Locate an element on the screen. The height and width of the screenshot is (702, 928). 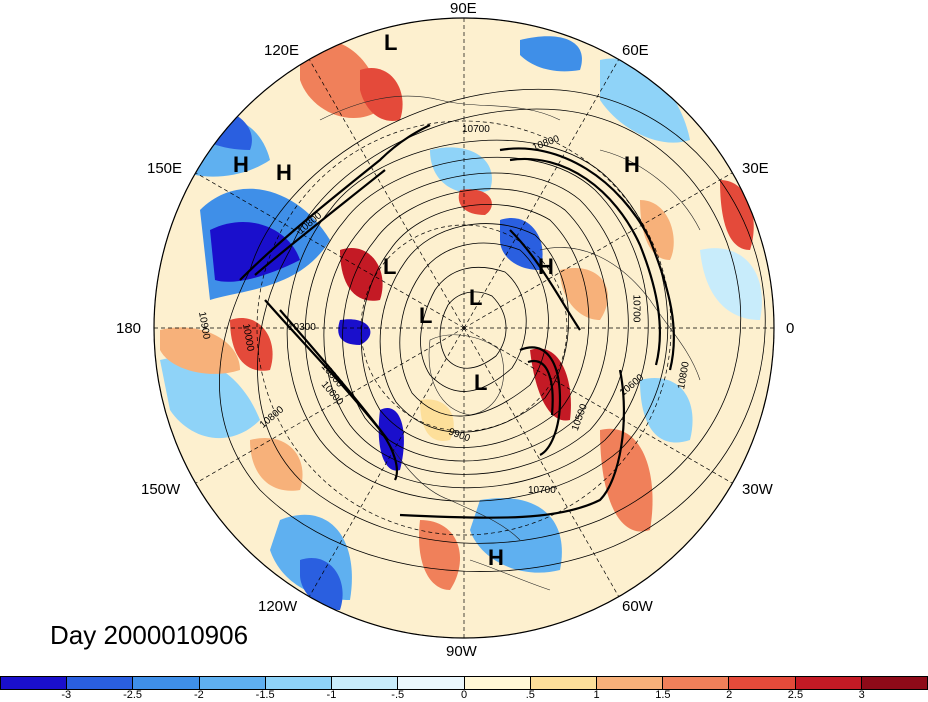
meridian-label-120w: 120W is located at coordinates (278, 606).